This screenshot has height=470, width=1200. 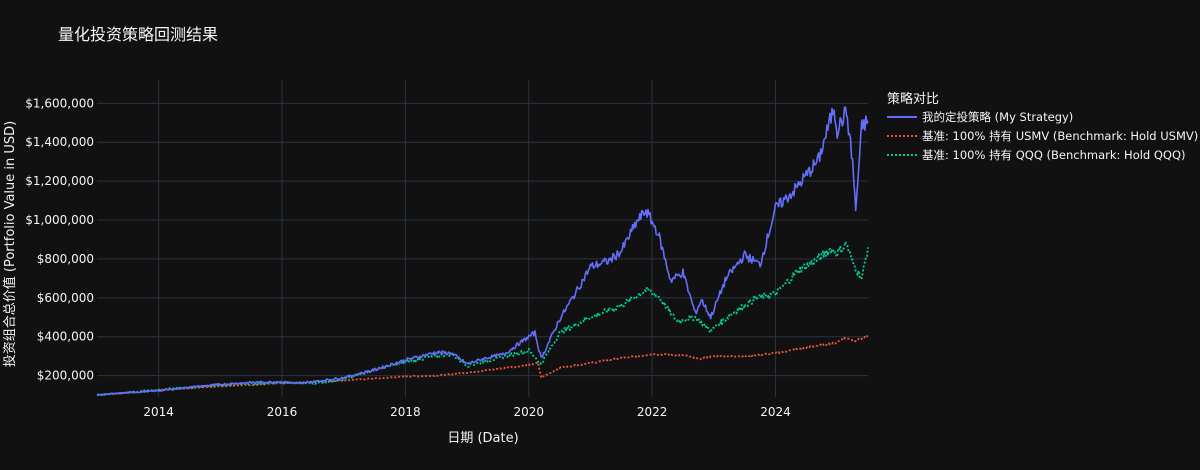 I want to click on legend-label-1: 基准: 100% 持有 USMV (Benchmark: Hold USMV), so click(x=1060, y=136).